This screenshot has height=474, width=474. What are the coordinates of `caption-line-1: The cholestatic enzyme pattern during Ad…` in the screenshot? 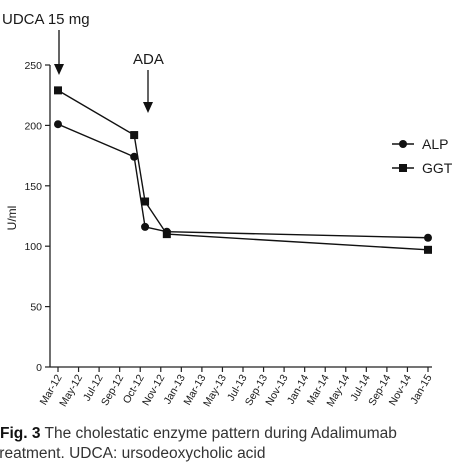 It's located at (218, 433).